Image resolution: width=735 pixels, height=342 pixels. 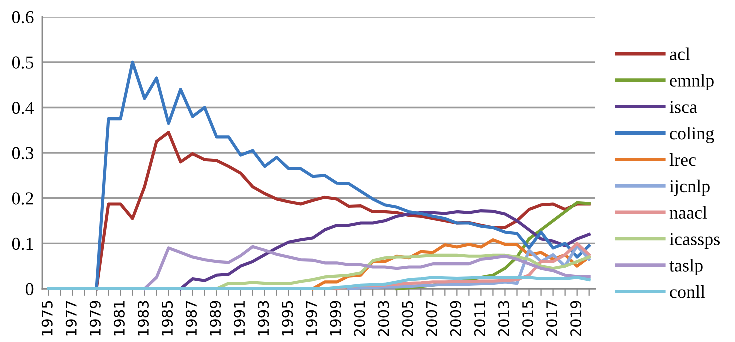 What do you see at coordinates (240, 318) in the screenshot?
I see `x-tick-label: 1991` at bounding box center [240, 318].